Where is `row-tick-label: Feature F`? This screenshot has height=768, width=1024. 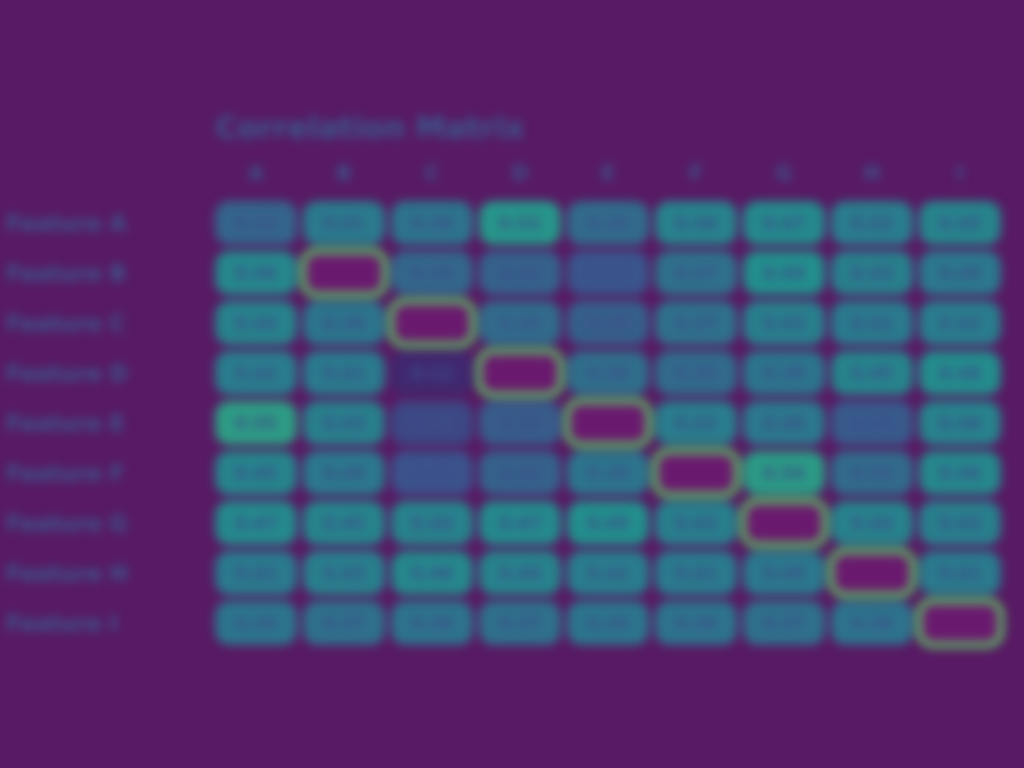
row-tick-label: Feature F is located at coordinates (65, 474).